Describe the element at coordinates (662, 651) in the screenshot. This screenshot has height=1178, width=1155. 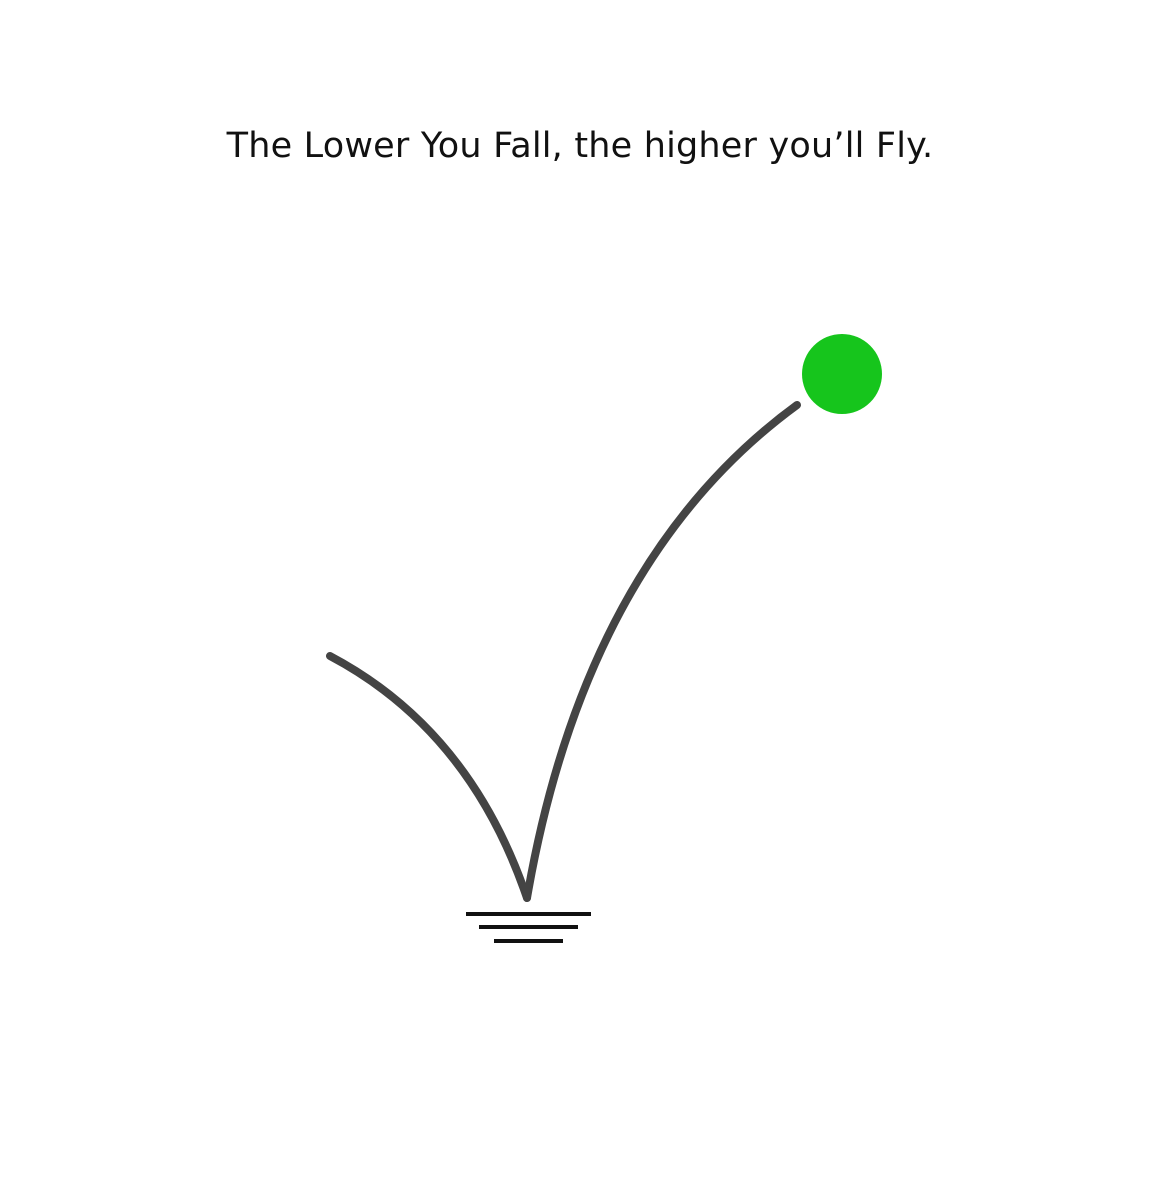
I see `rise-trajectory-line` at that location.